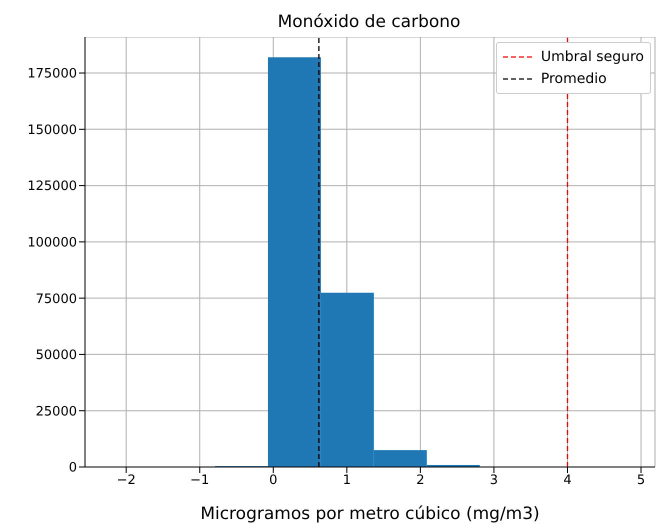 This screenshot has height=529, width=660. Describe the element at coordinates (126, 480) in the screenshot. I see `x-tick-label: −2` at that location.